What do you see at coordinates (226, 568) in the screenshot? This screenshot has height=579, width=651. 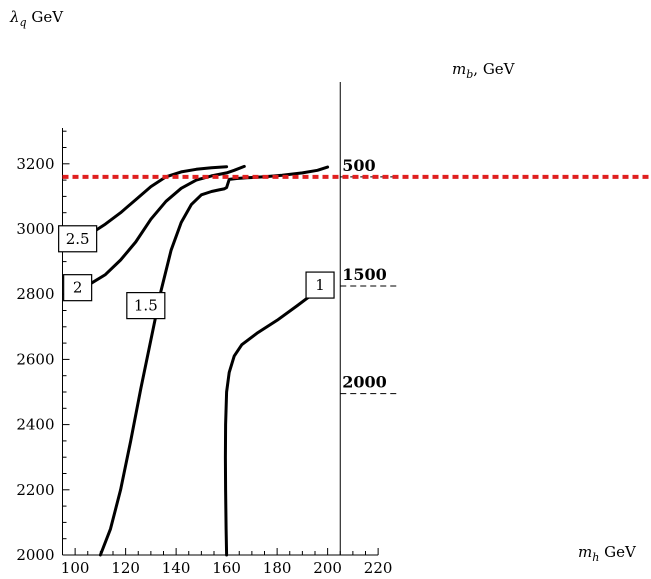 I see `x-tick-label: 160` at bounding box center [226, 568].